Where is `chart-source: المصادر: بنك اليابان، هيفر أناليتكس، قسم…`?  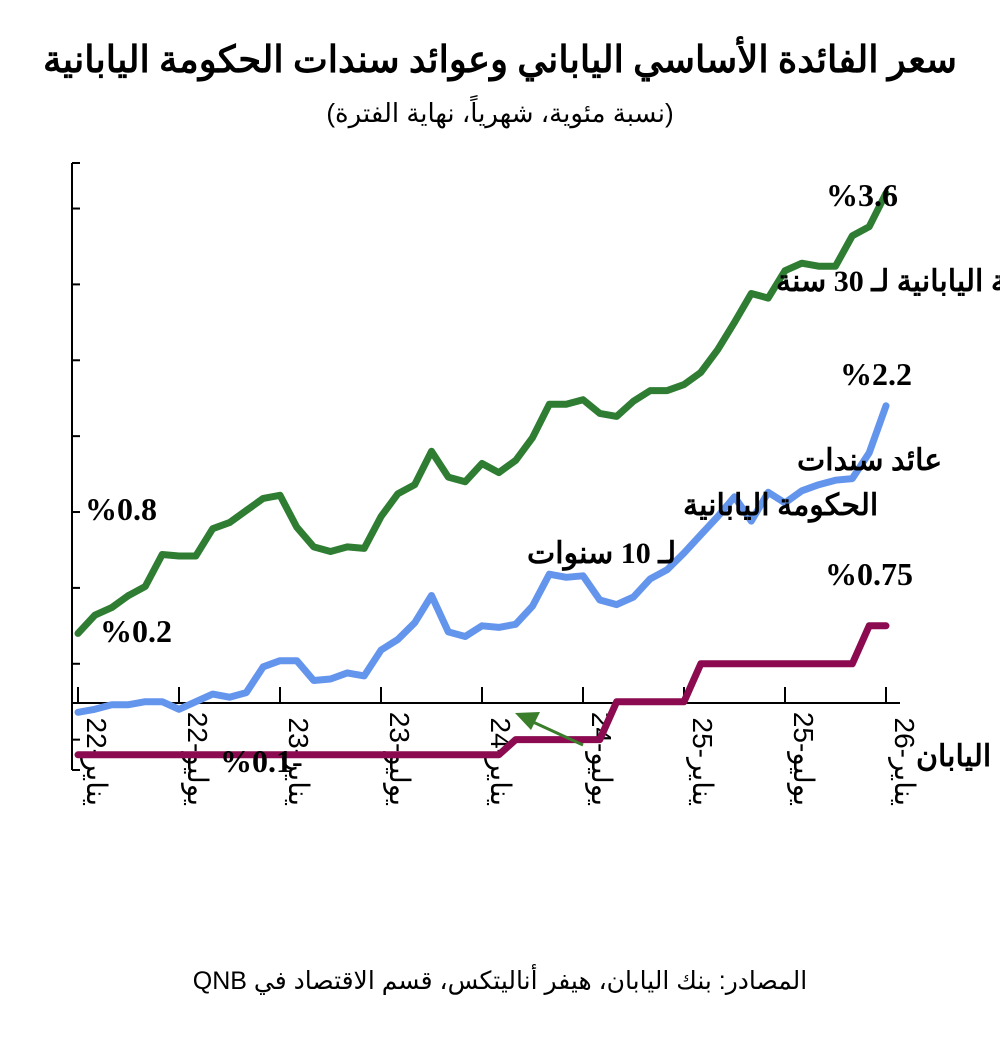
chart-source: المصادر: بنك اليابان، هيفر أناليتكس، قسم… is located at coordinates (500, 981).